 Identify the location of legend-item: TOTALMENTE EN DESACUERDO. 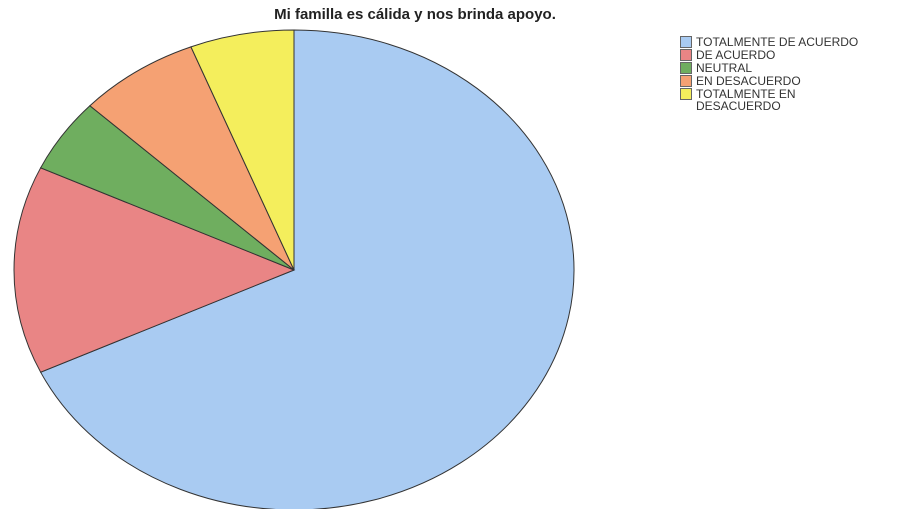
(796, 100).